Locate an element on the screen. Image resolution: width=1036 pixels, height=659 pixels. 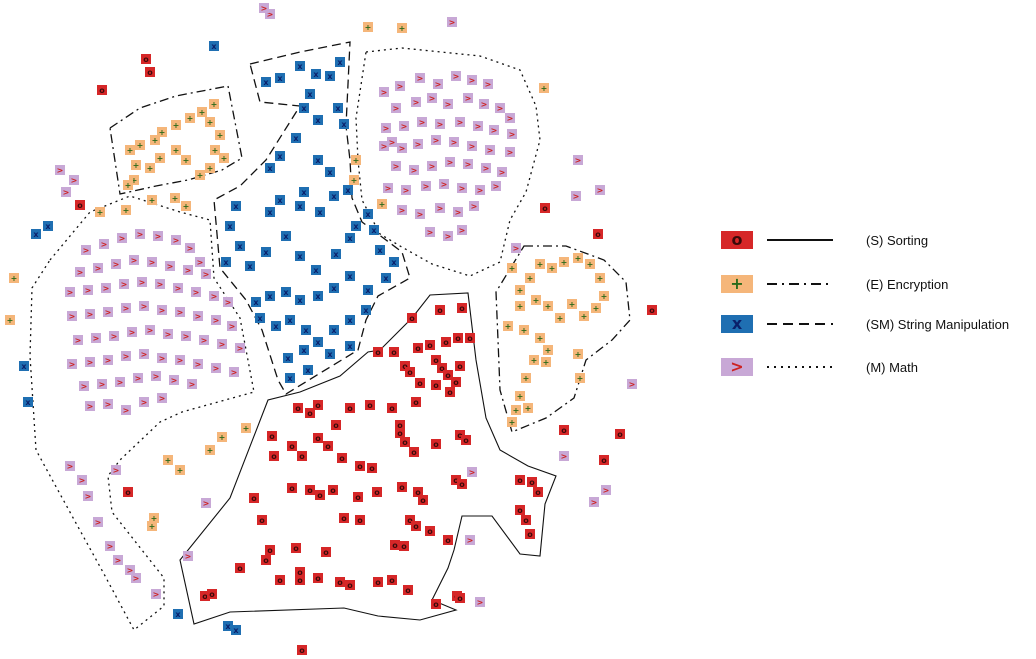
point-math-109: > is located at coordinates (84, 386).